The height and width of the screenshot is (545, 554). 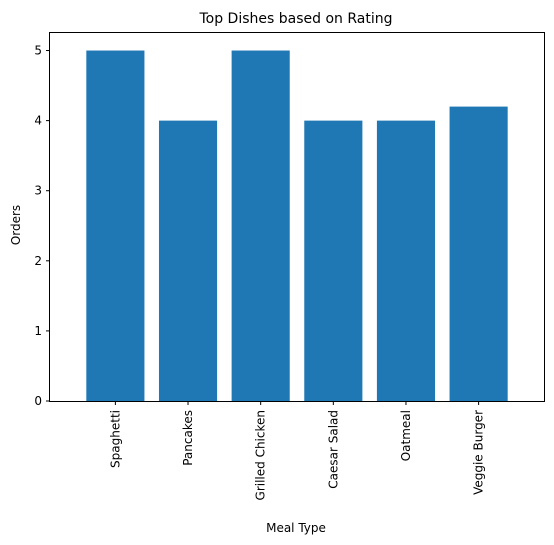 I want to click on x-tick-label: Veggie Burger, so click(x=479, y=452).